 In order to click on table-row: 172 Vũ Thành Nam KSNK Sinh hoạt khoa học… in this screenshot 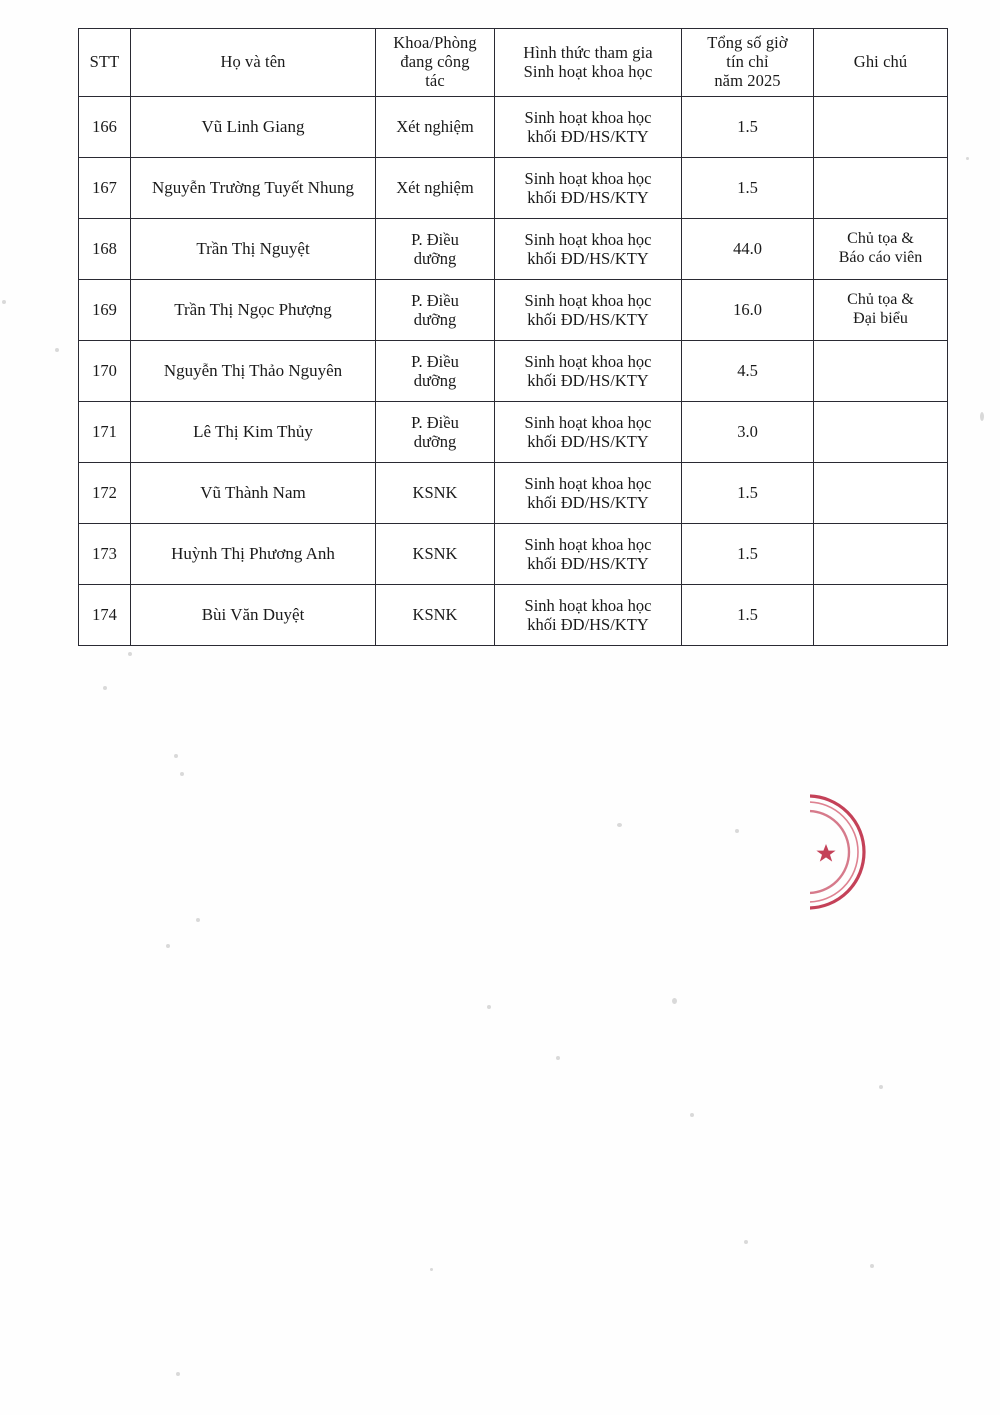, I will do `click(513, 493)`.